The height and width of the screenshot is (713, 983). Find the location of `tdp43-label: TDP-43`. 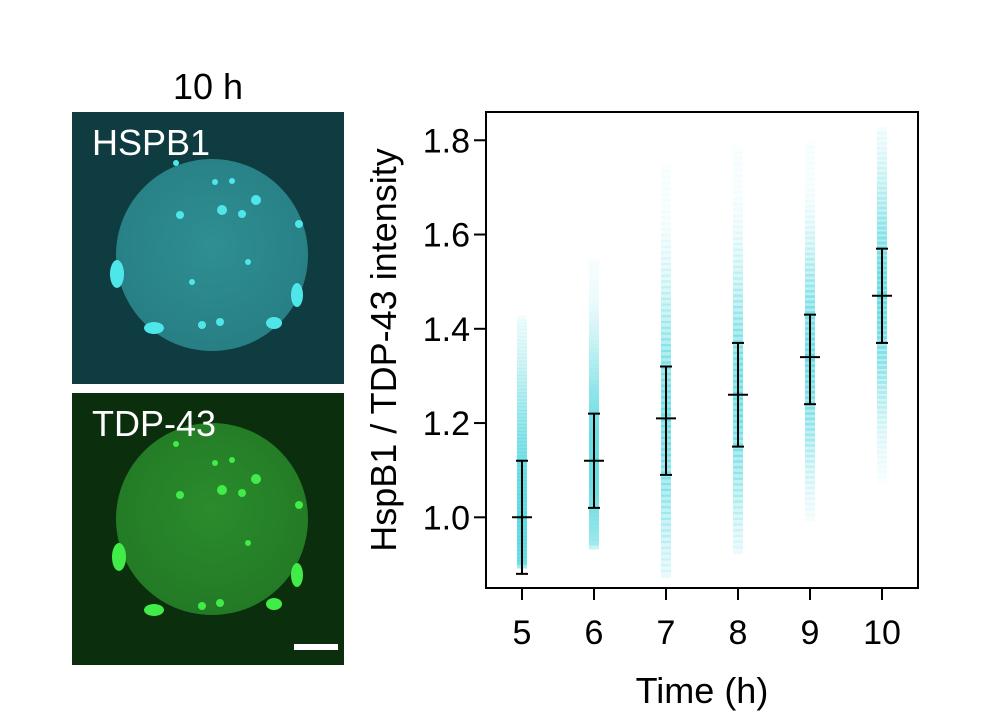

tdp43-label: TDP-43 is located at coordinates (154, 423).